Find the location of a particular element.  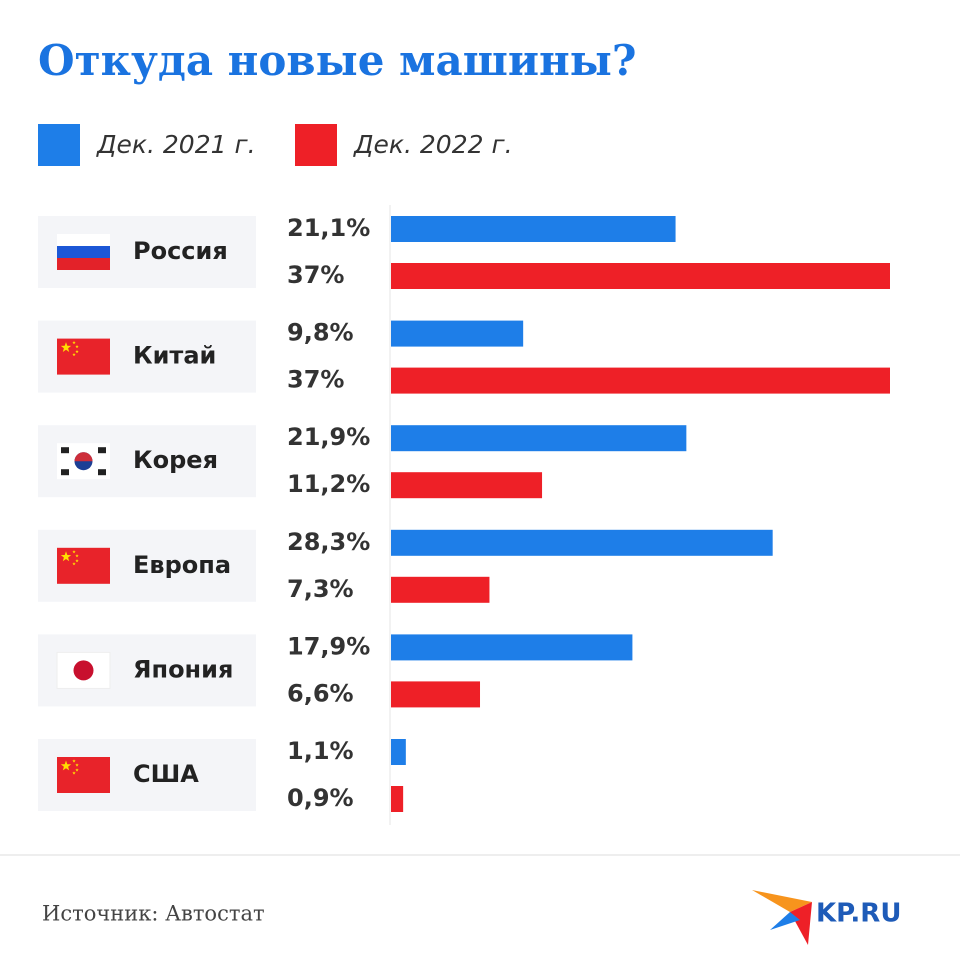

category-label: Корея is located at coordinates (175, 460).